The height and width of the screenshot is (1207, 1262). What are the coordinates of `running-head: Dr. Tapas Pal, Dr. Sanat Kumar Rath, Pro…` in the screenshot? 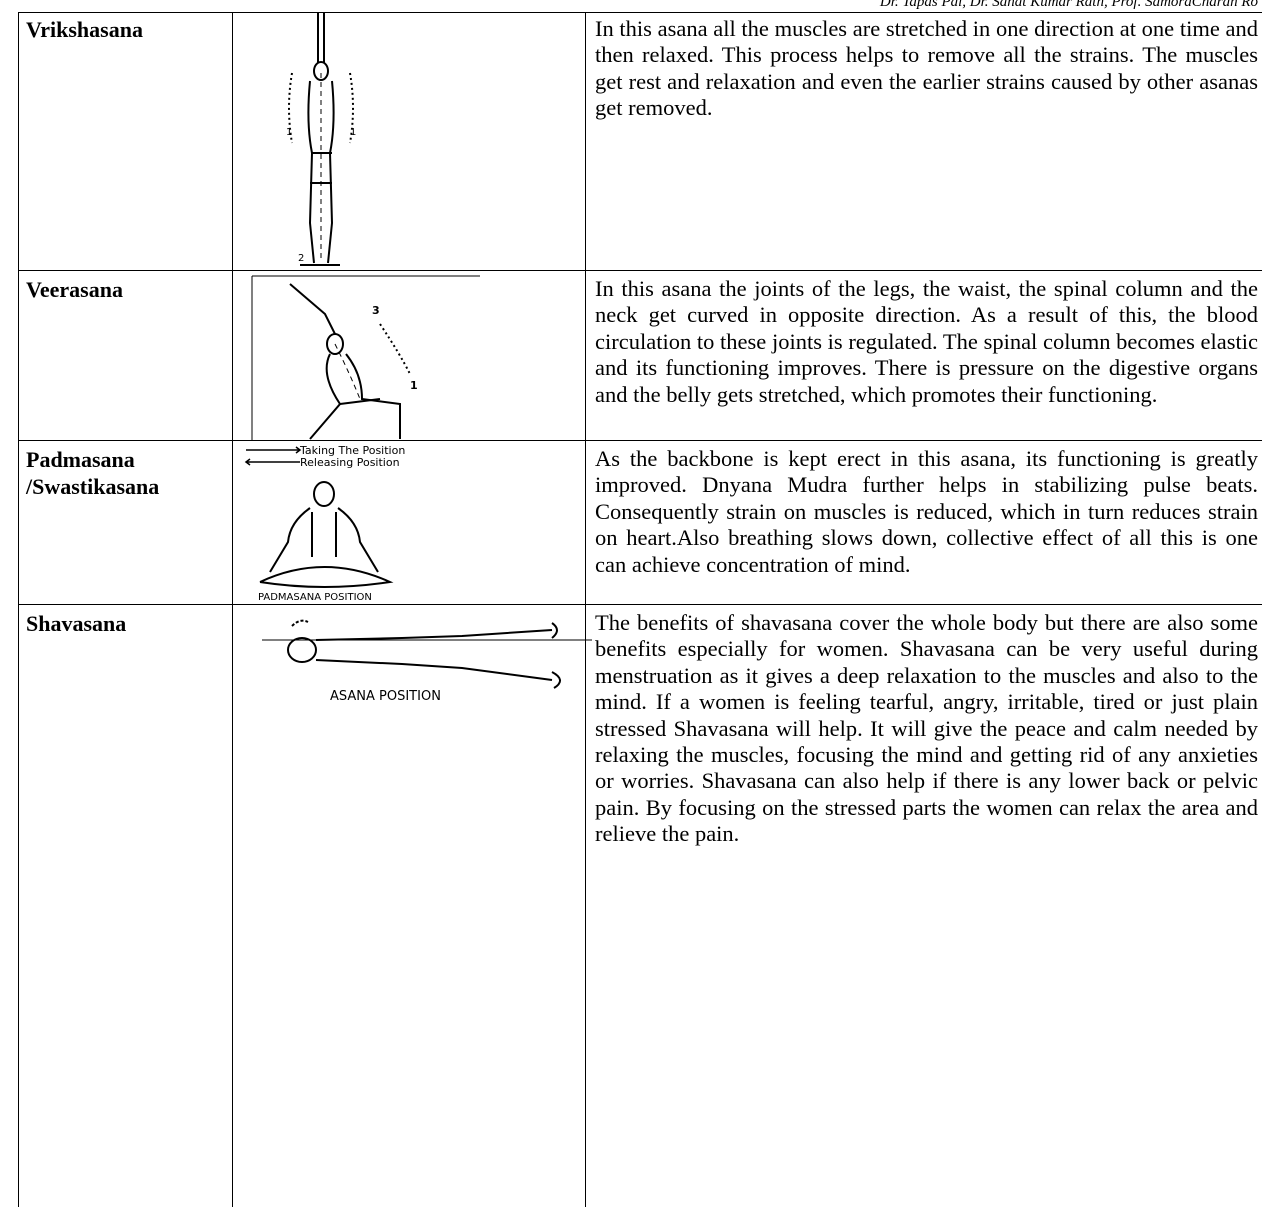 It's located at (1068, 5).